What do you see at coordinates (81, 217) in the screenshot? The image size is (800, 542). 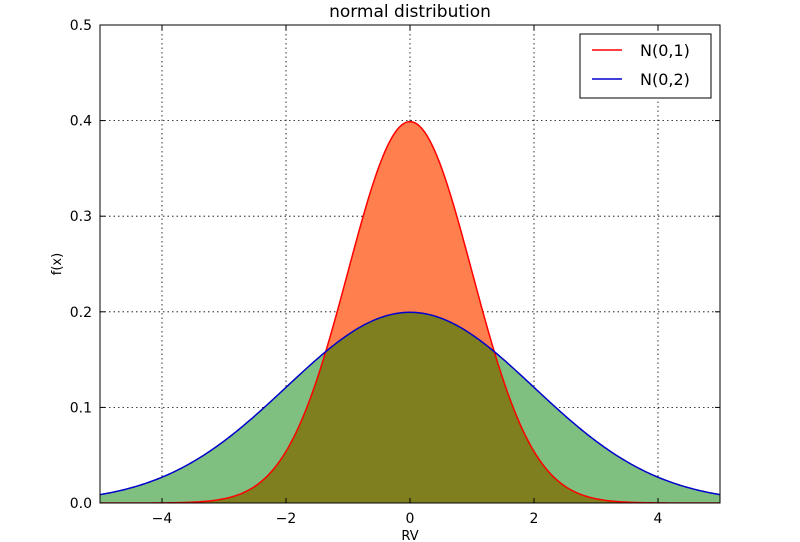 I see `y-tick-label-3: 0.3` at bounding box center [81, 217].